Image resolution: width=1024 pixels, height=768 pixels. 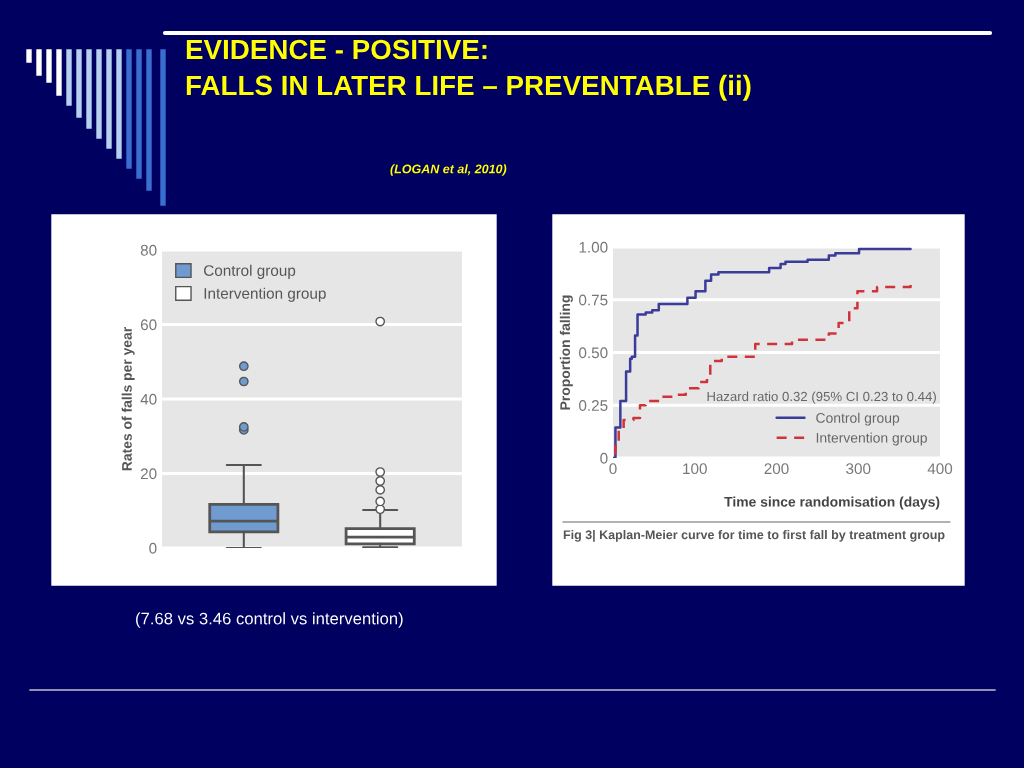 I want to click on y-tick-label: 60, so click(x=148, y=325).